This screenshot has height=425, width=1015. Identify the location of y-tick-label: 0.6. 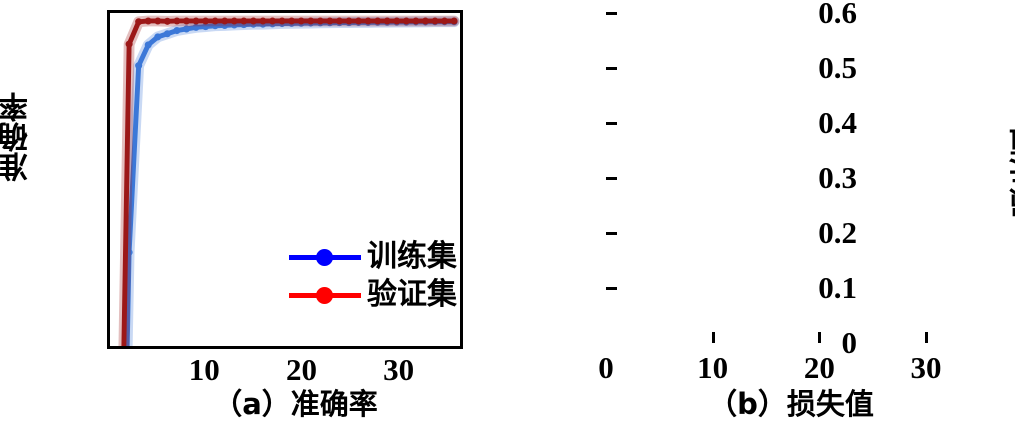
(837, 15).